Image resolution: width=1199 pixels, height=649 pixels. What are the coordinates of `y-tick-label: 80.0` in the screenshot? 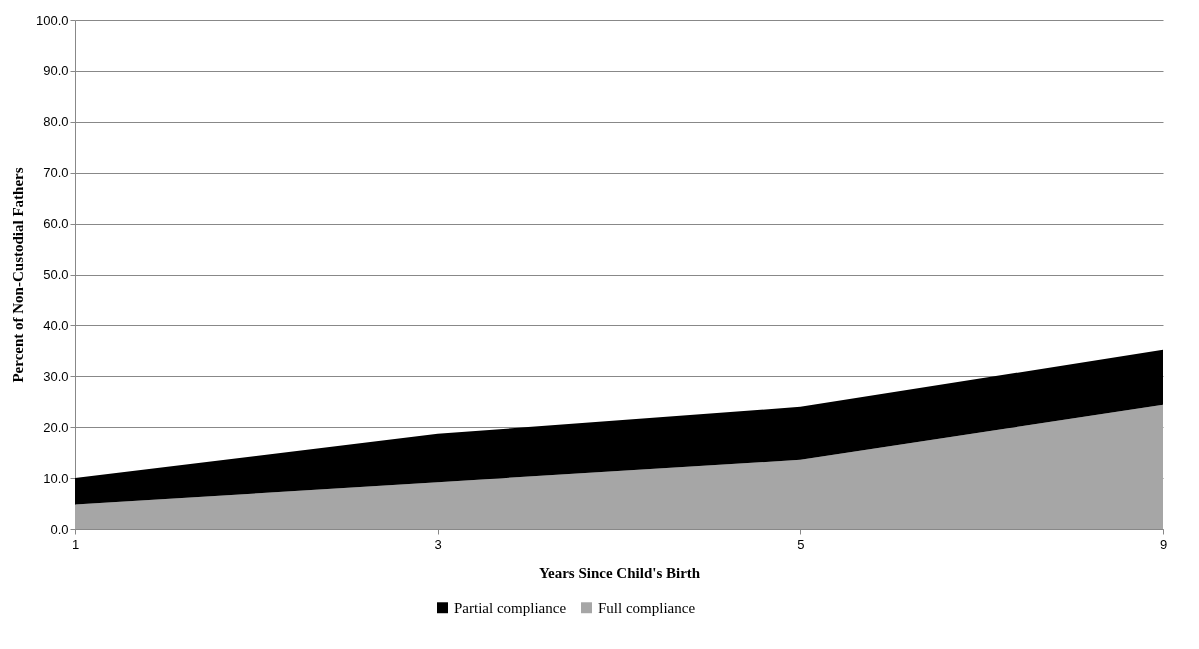 It's located at (56, 122).